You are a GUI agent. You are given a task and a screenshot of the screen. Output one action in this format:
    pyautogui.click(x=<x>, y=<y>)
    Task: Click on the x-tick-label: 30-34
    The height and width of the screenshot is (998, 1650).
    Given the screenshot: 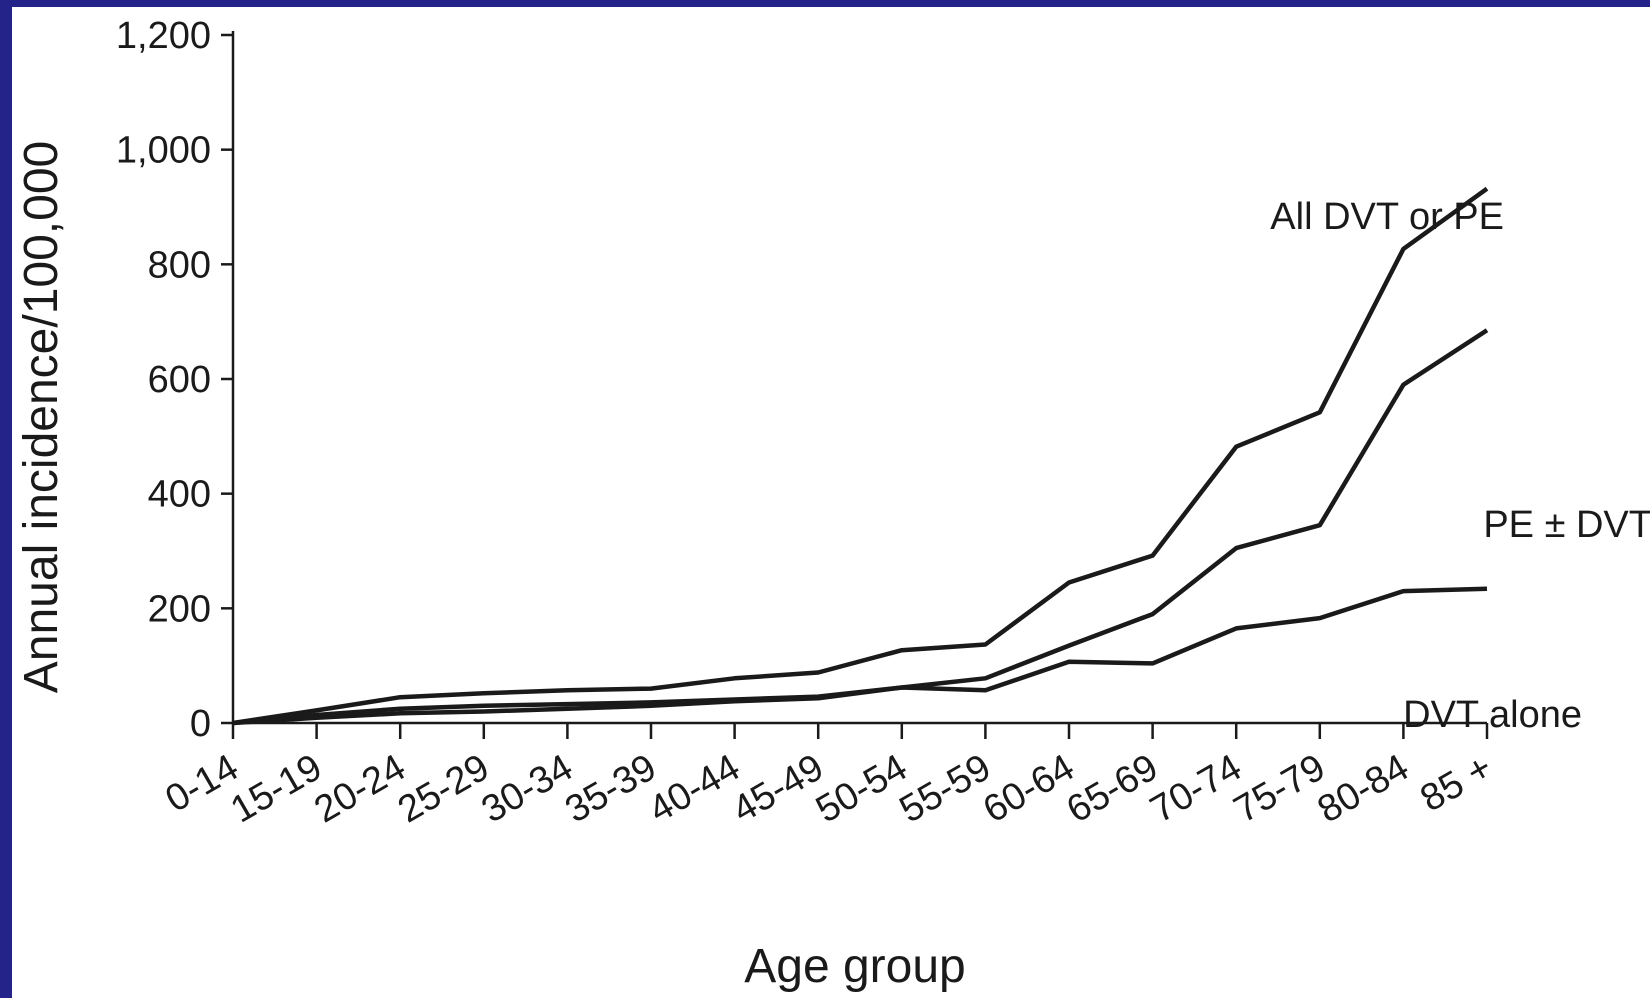 What is the action you would take?
    pyautogui.click(x=527, y=788)
    